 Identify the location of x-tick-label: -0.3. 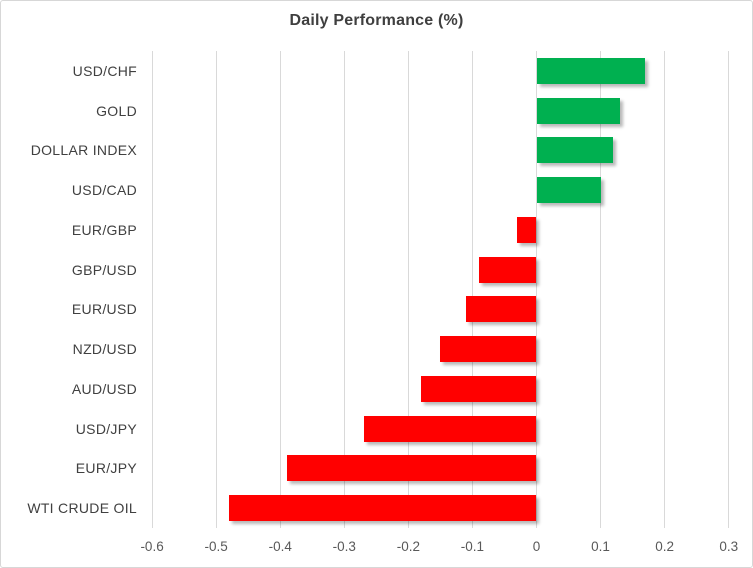
(344, 546).